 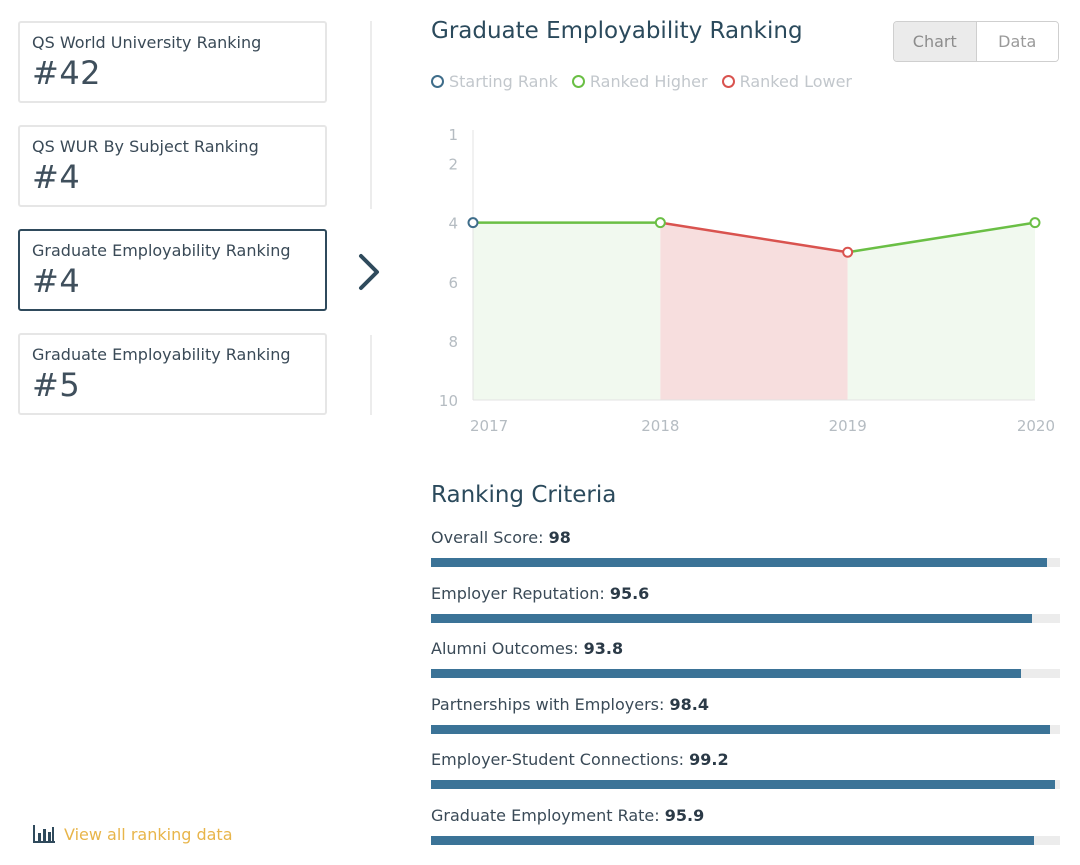 I want to click on legend-label: Starting Rank, so click(x=503, y=81).